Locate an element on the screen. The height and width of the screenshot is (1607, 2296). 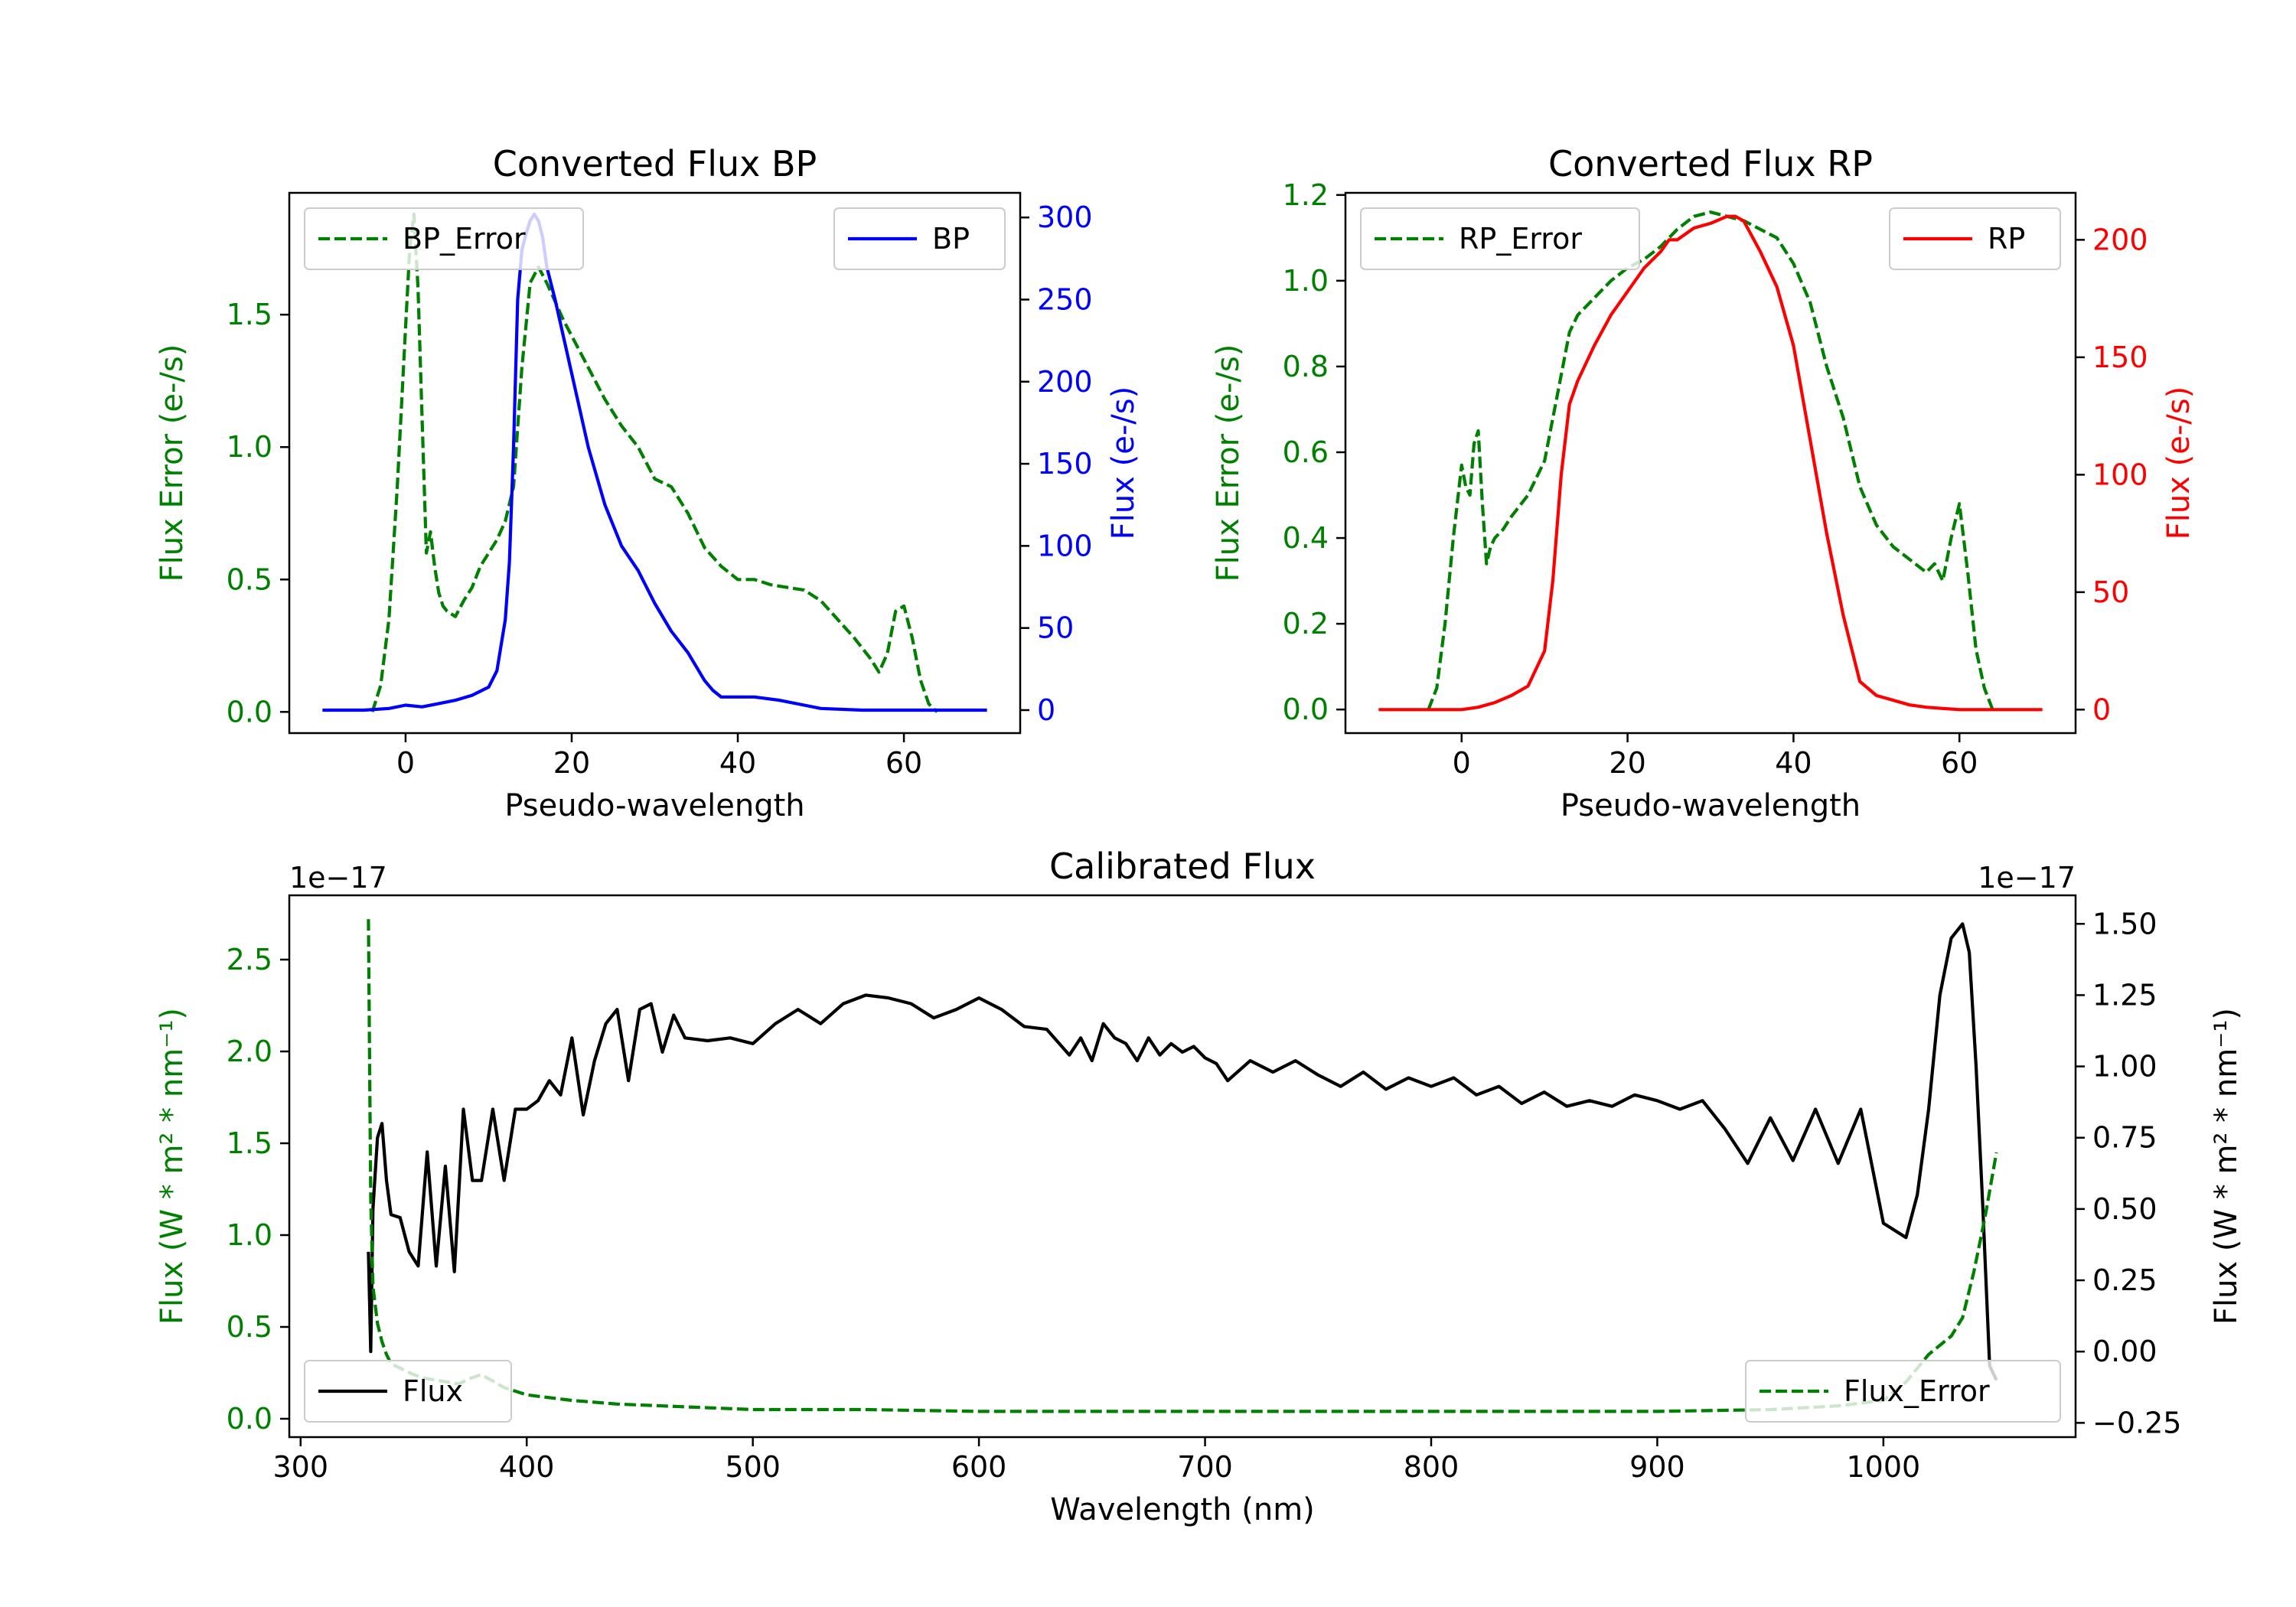
series-rp is located at coordinates (1710, 463).